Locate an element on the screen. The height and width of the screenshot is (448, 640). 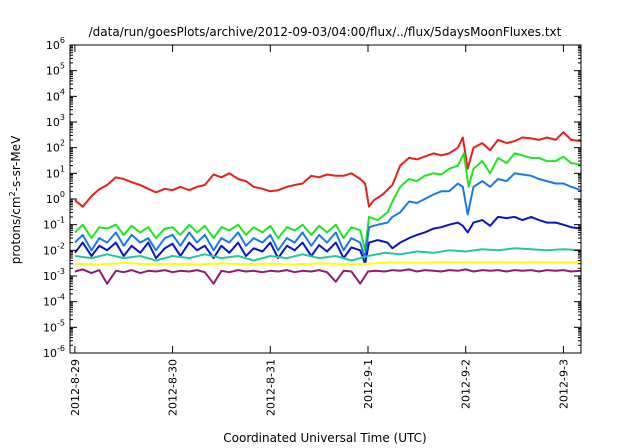
x-tick-label: 2012-8-30 is located at coordinates (173, 387).